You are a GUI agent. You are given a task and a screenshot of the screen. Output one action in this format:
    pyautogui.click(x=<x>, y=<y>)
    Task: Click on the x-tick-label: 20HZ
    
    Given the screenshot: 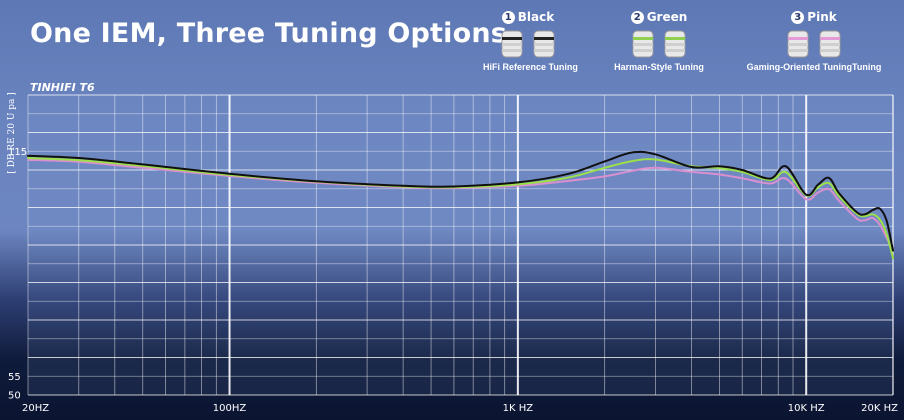 What is the action you would take?
    pyautogui.click(x=35, y=408)
    